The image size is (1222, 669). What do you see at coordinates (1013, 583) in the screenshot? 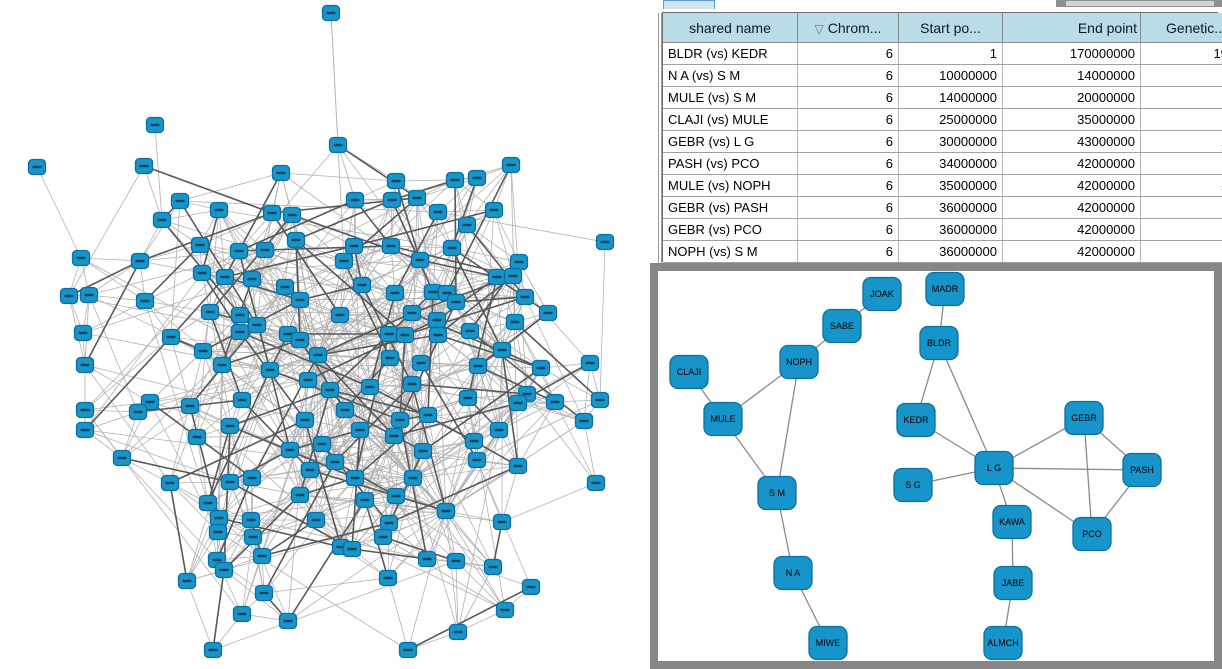
I see `node-jabe` at bounding box center [1013, 583].